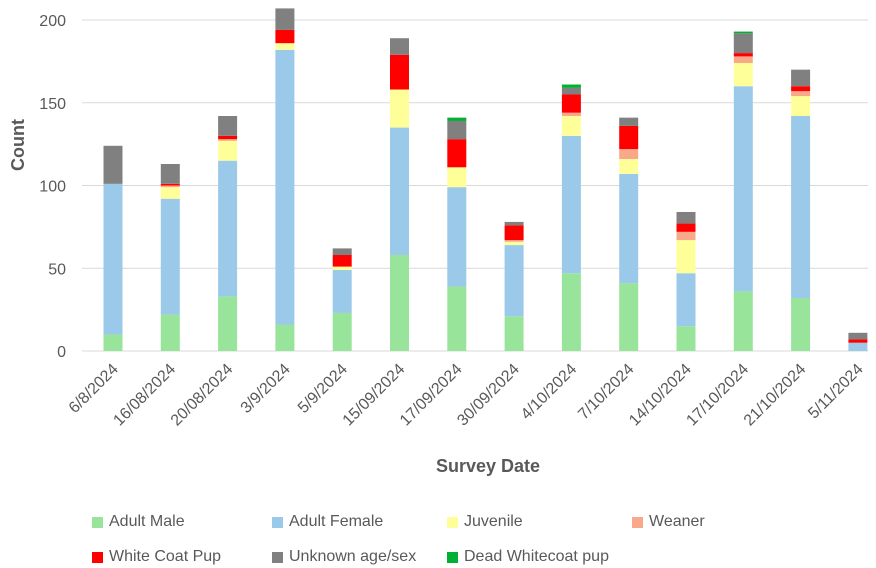  I want to click on legend-item: Dead Whitecoat pup, so click(528, 557).